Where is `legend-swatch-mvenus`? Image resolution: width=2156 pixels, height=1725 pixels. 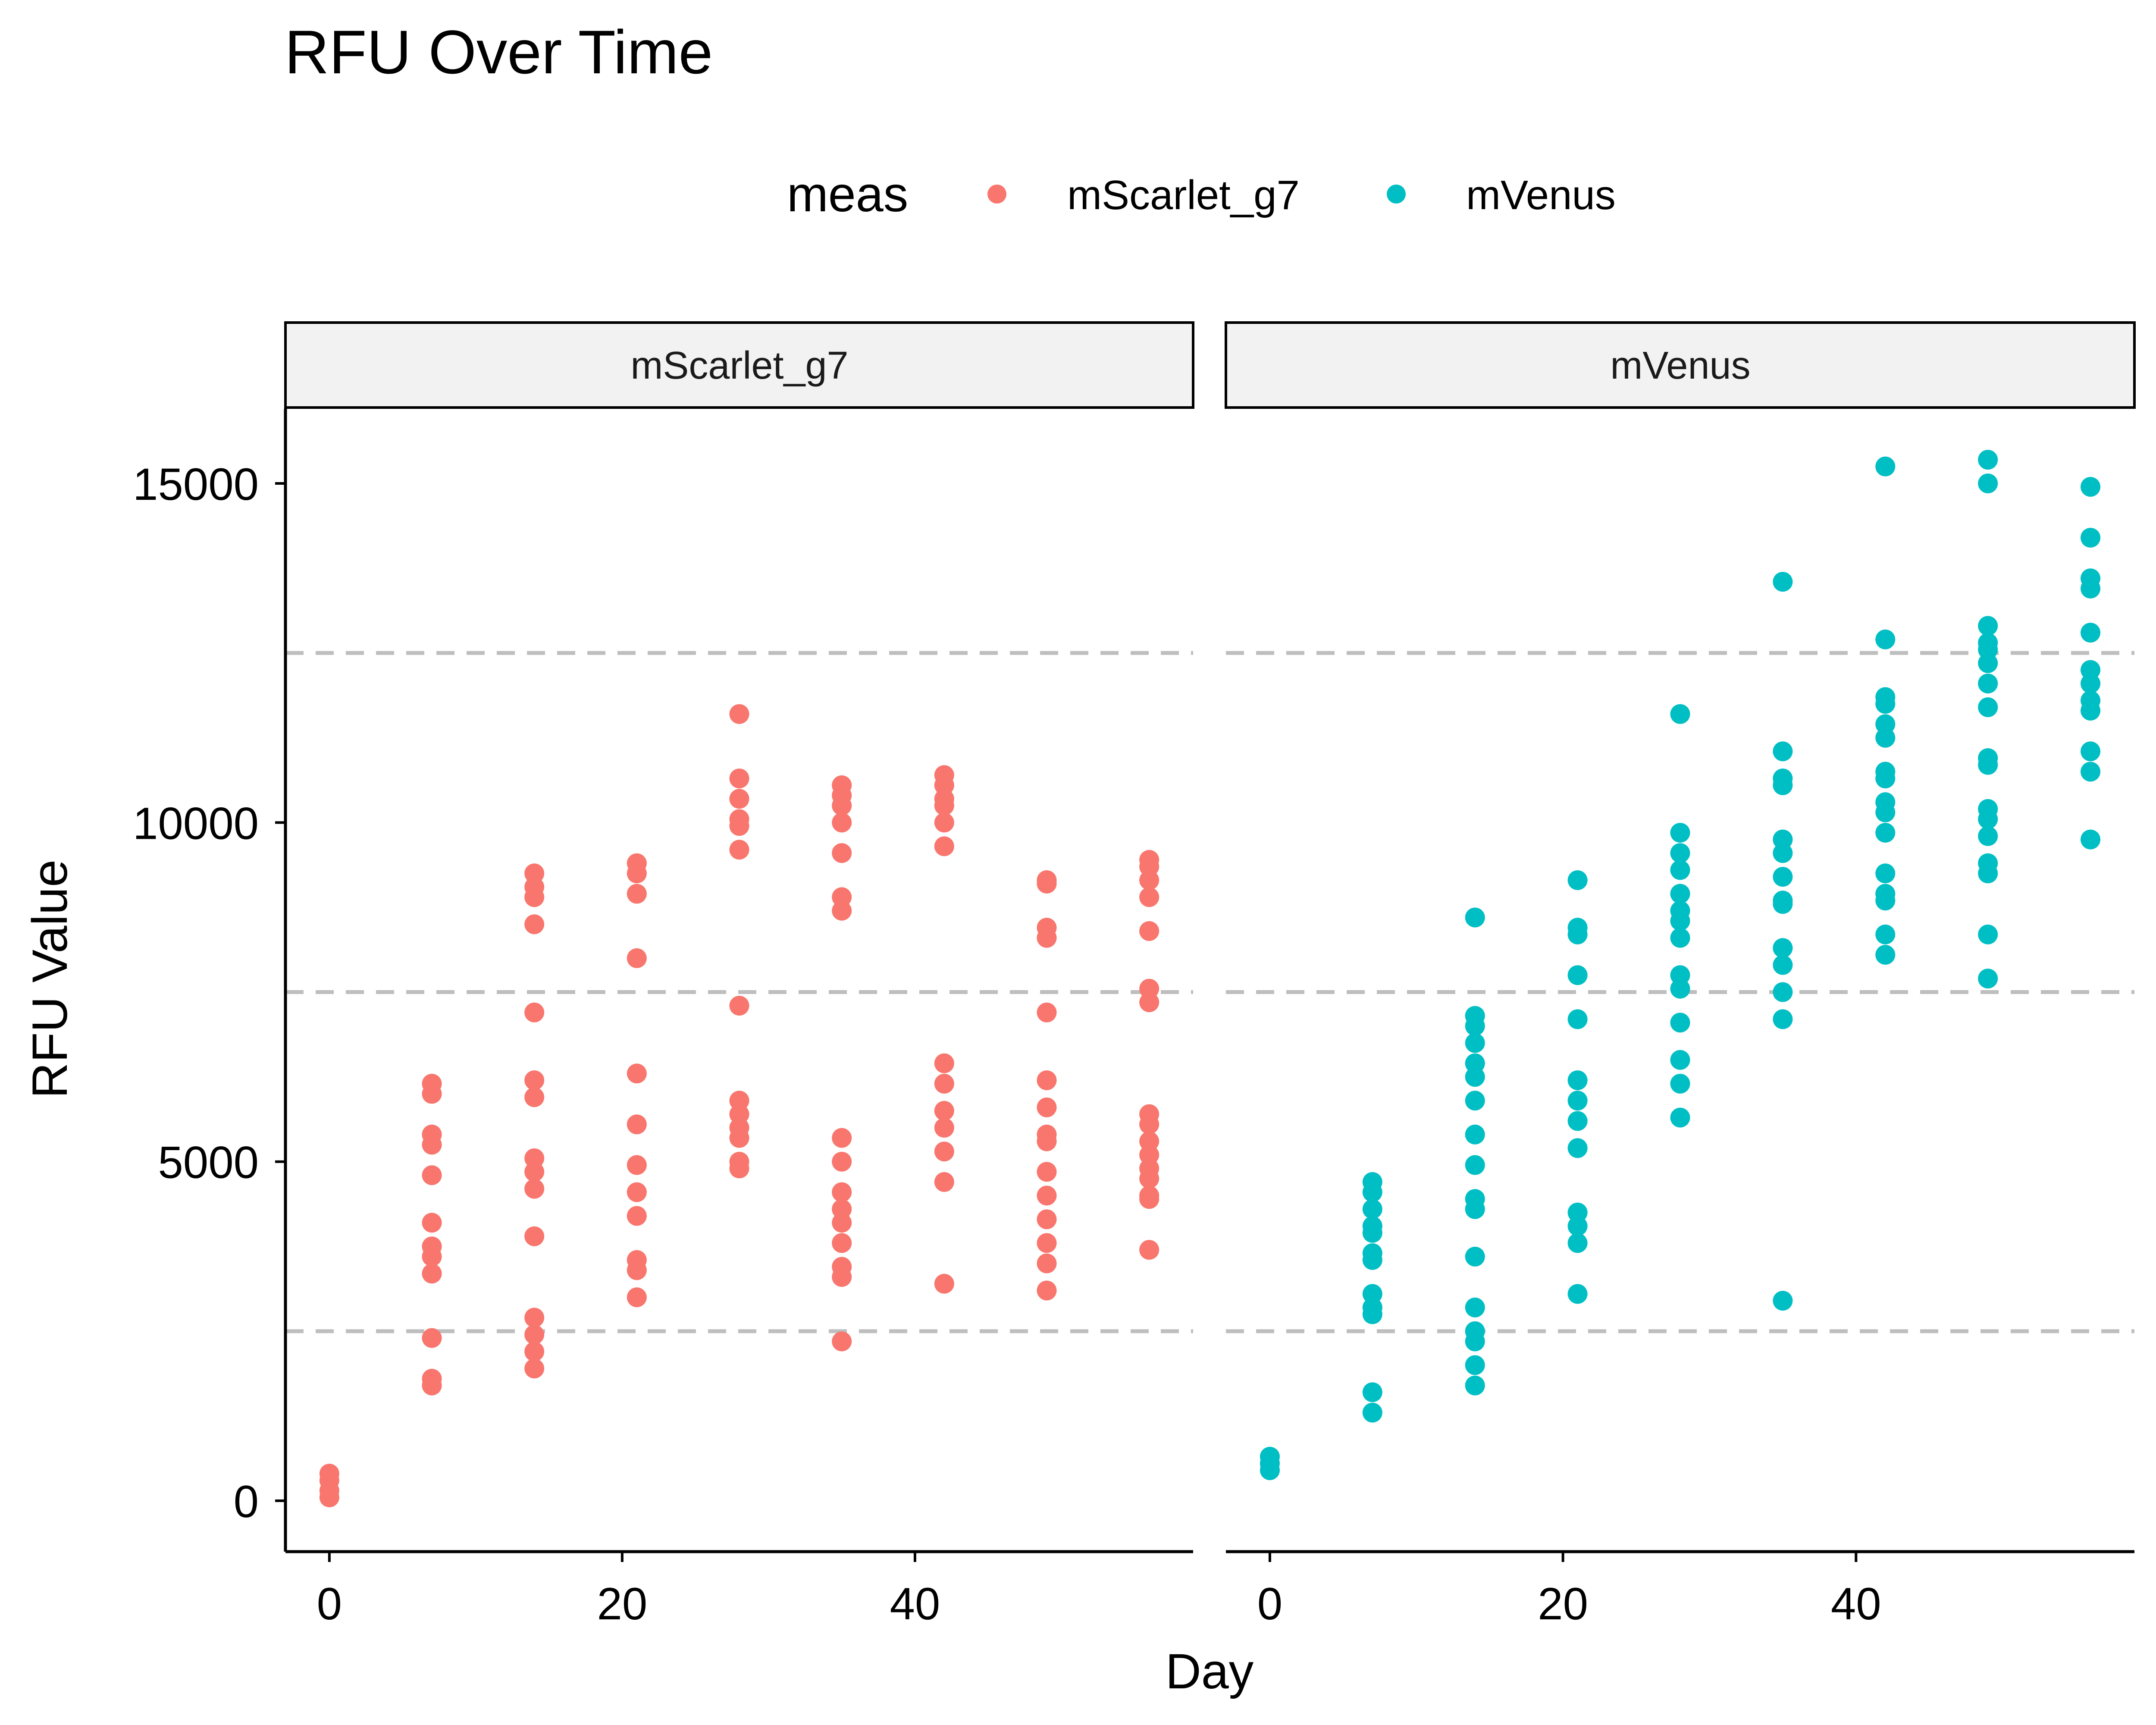
legend-swatch-mvenus is located at coordinates (1396, 194).